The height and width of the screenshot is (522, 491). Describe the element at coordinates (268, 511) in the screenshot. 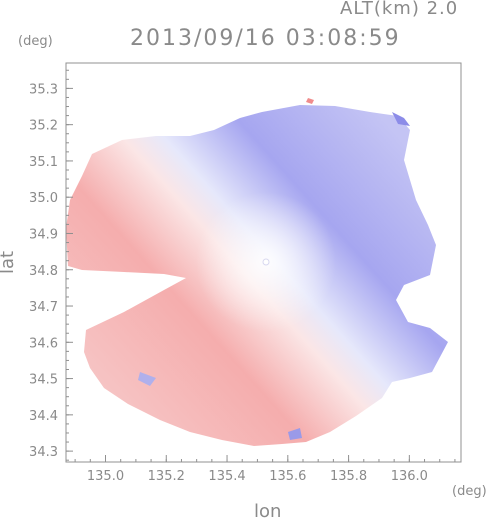

I see `x-axis-label: lon` at that location.